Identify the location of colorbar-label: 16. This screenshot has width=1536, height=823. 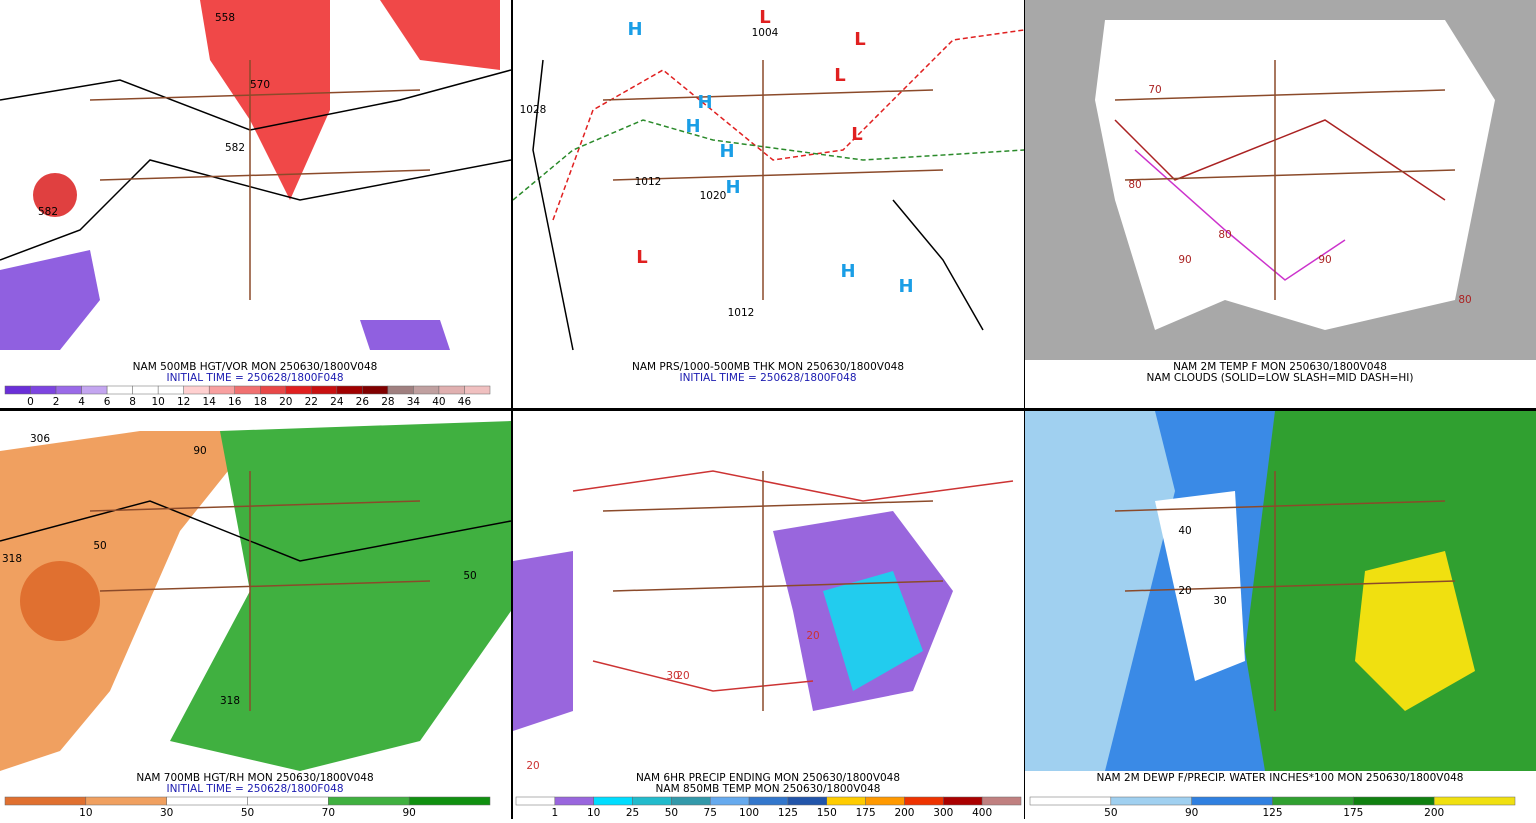
(235, 402).